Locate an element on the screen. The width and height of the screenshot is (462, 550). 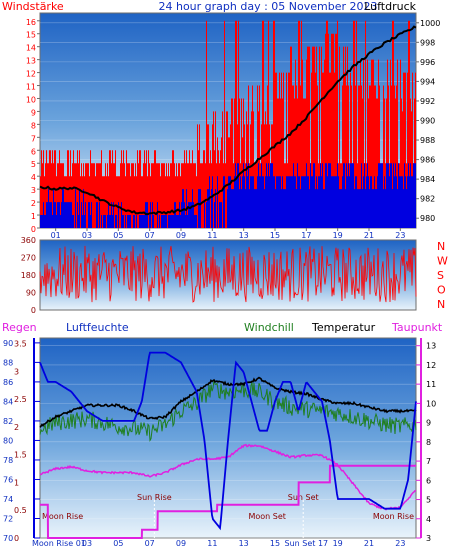
event-label: Moon Rise is located at coordinates (393, 516).